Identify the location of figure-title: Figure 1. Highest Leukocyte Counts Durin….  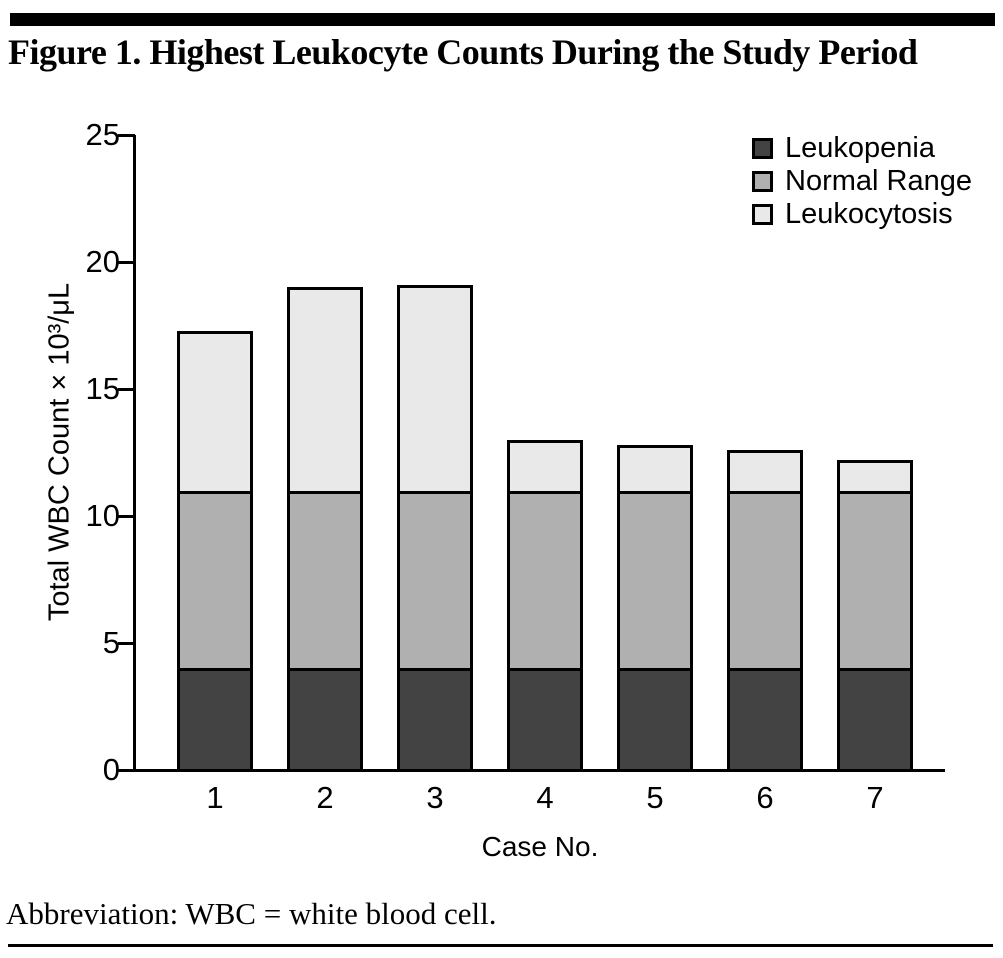
(463, 52).